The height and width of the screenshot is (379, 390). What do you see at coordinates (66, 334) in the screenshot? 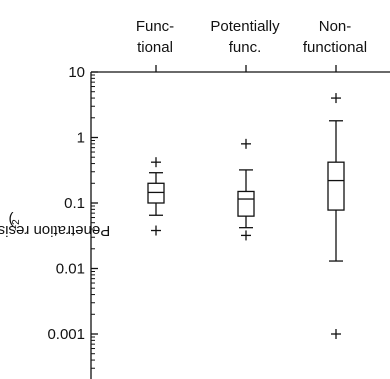
I see `y-tick-label-4: 0.001` at bounding box center [66, 334].